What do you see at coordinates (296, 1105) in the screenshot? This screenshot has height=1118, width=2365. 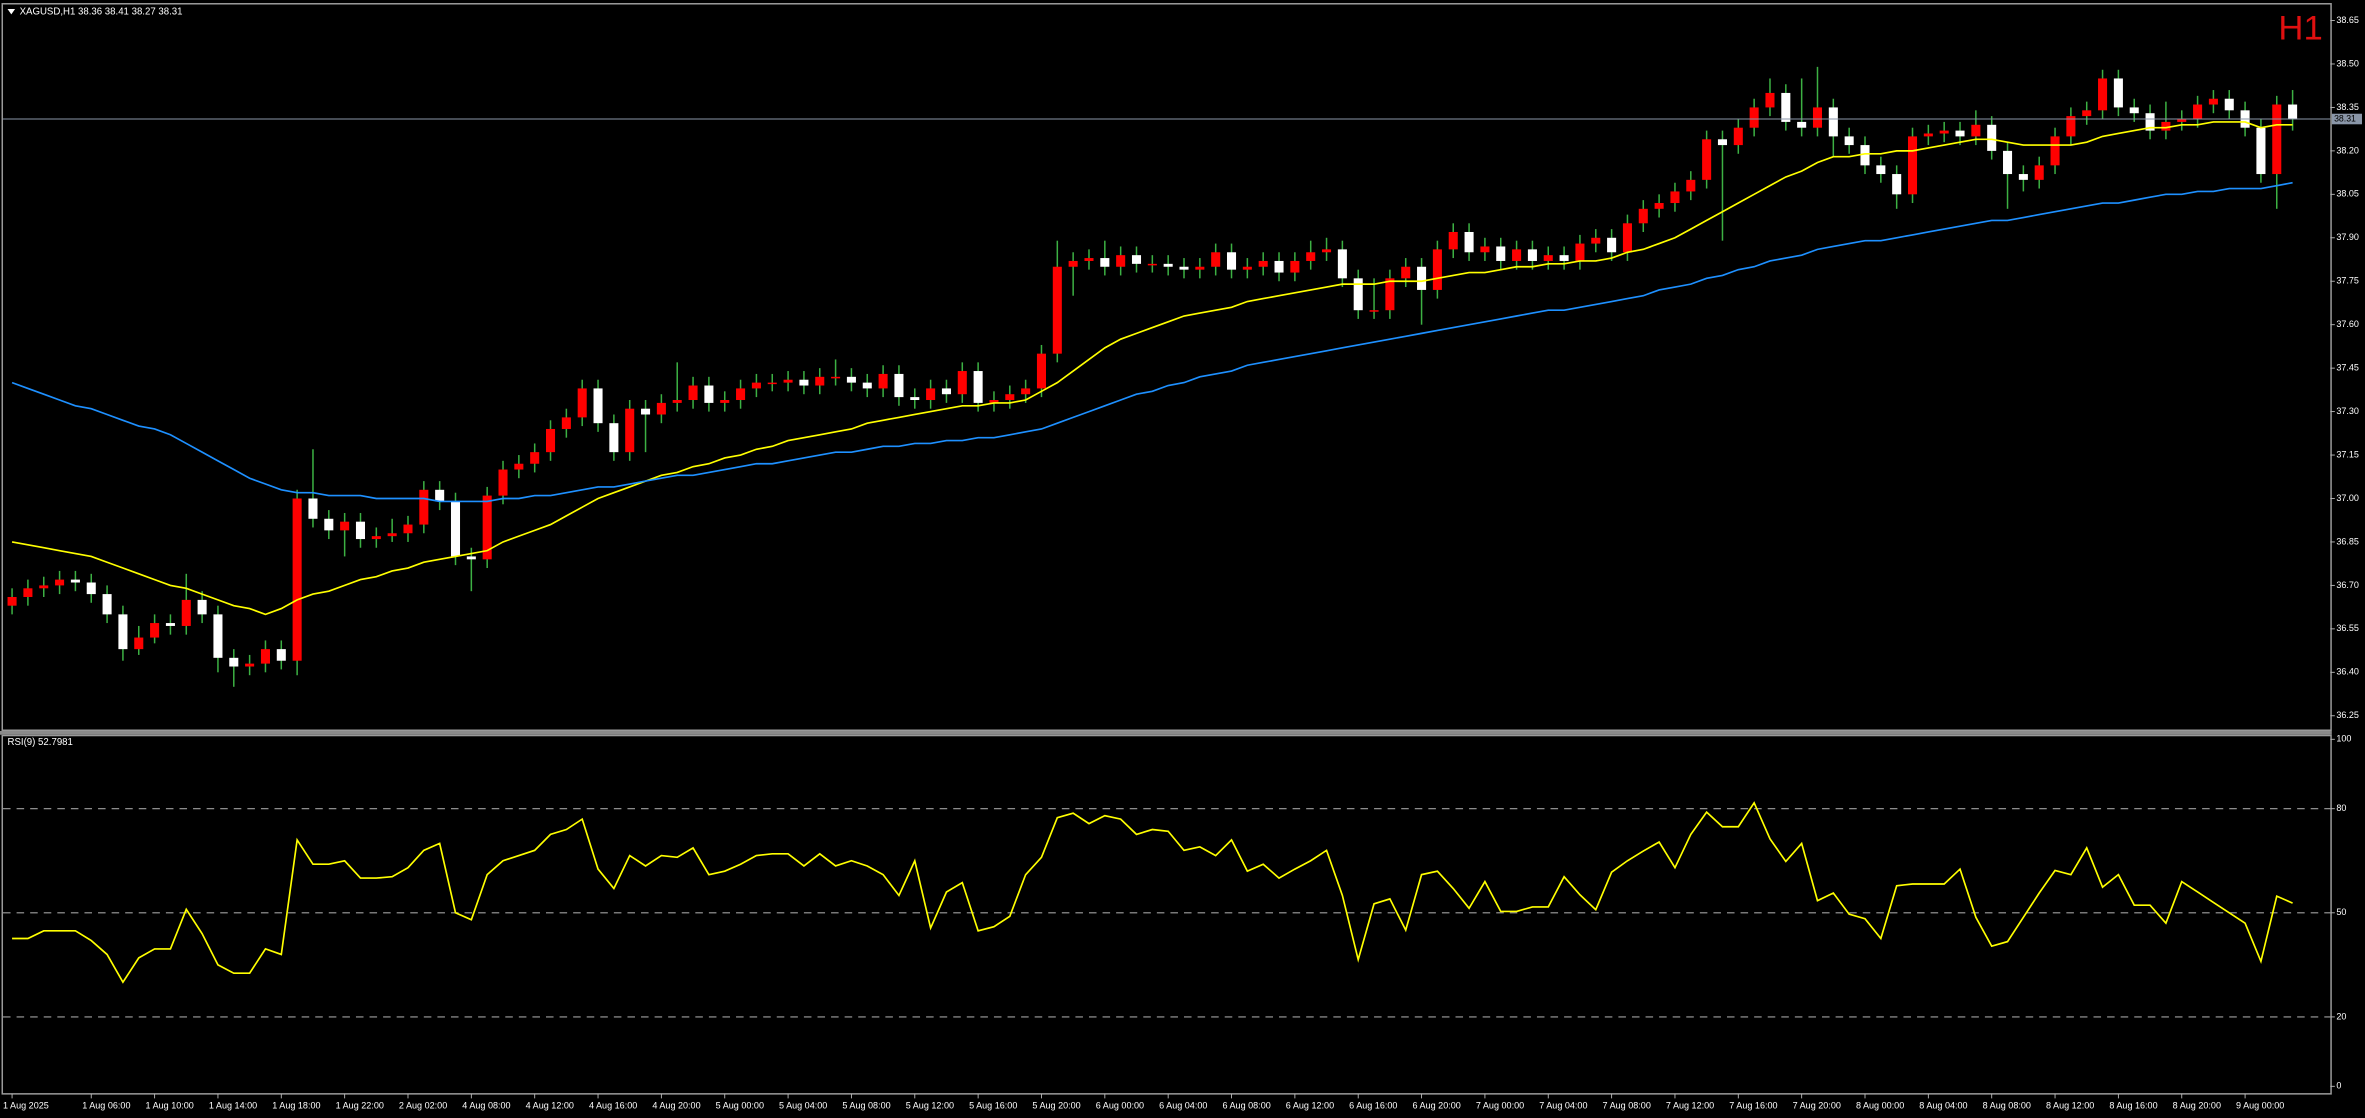 I see `x-tick-label: 1 Aug 18:00` at bounding box center [296, 1105].